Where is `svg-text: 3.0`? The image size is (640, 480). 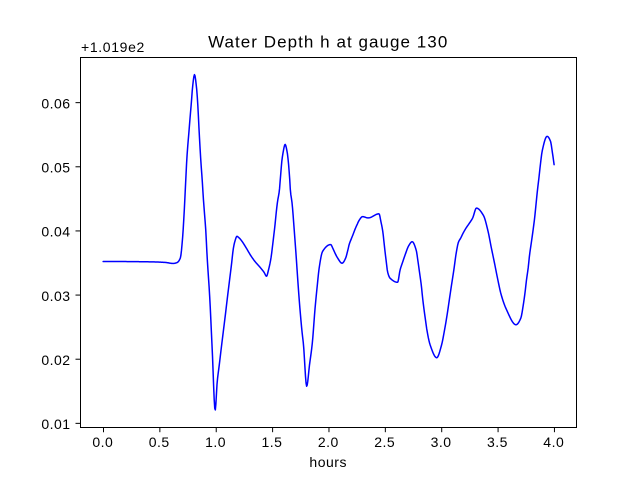
svg-text: 3.0 is located at coordinates (441, 442).